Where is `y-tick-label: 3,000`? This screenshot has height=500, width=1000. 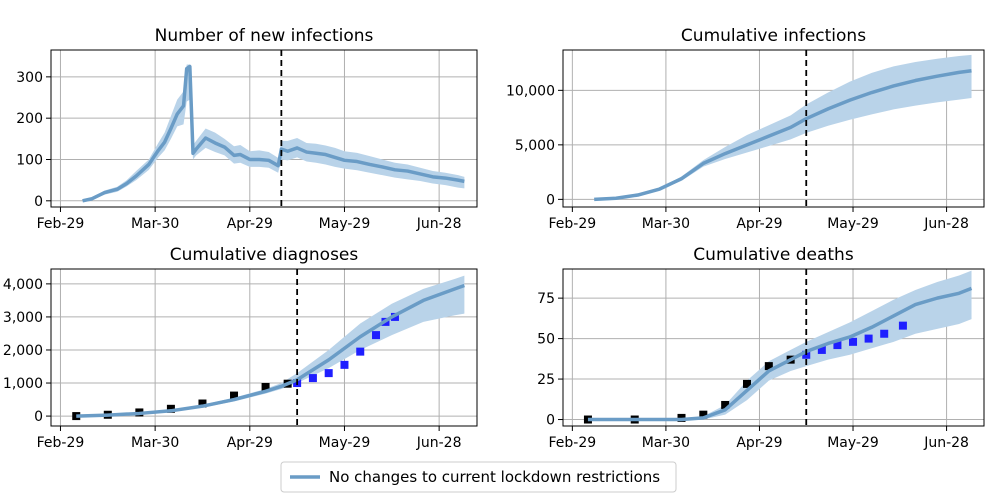
y-tick-label: 3,000 is located at coordinates (23, 318).